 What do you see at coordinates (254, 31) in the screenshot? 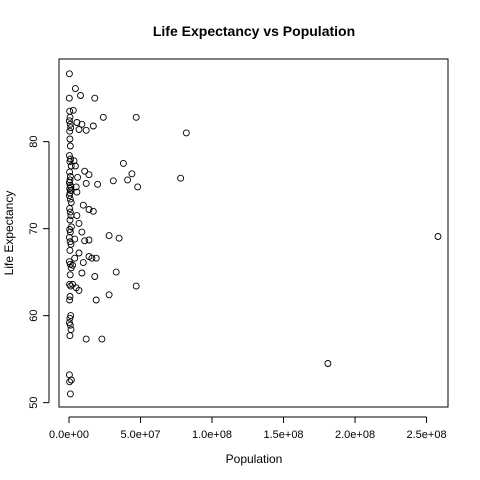
I see `chart-title: Life Expectancy vs Population` at bounding box center [254, 31].